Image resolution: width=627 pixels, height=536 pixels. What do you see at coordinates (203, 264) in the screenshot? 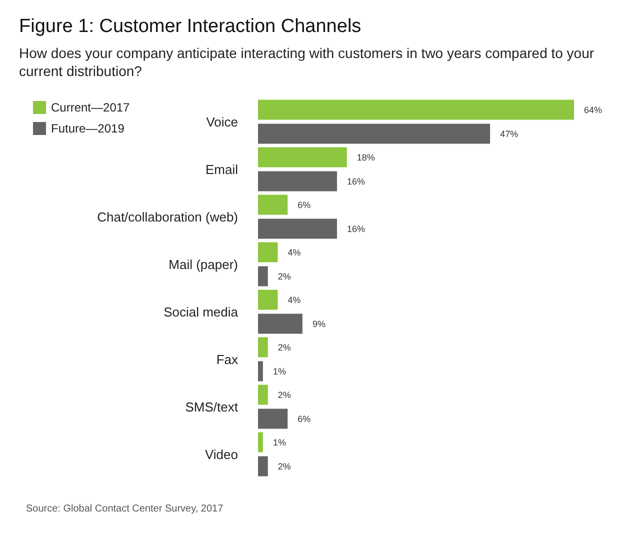
I see `y-tick-label: Mail (paper)` at bounding box center [203, 264].